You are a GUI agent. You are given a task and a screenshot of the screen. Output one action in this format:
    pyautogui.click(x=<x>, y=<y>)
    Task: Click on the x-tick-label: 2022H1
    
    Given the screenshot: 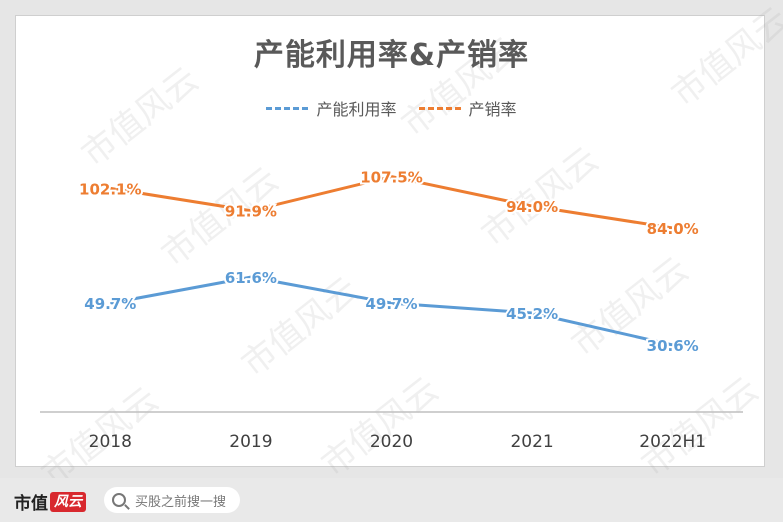 What is the action you would take?
    pyautogui.click(x=672, y=442)
    